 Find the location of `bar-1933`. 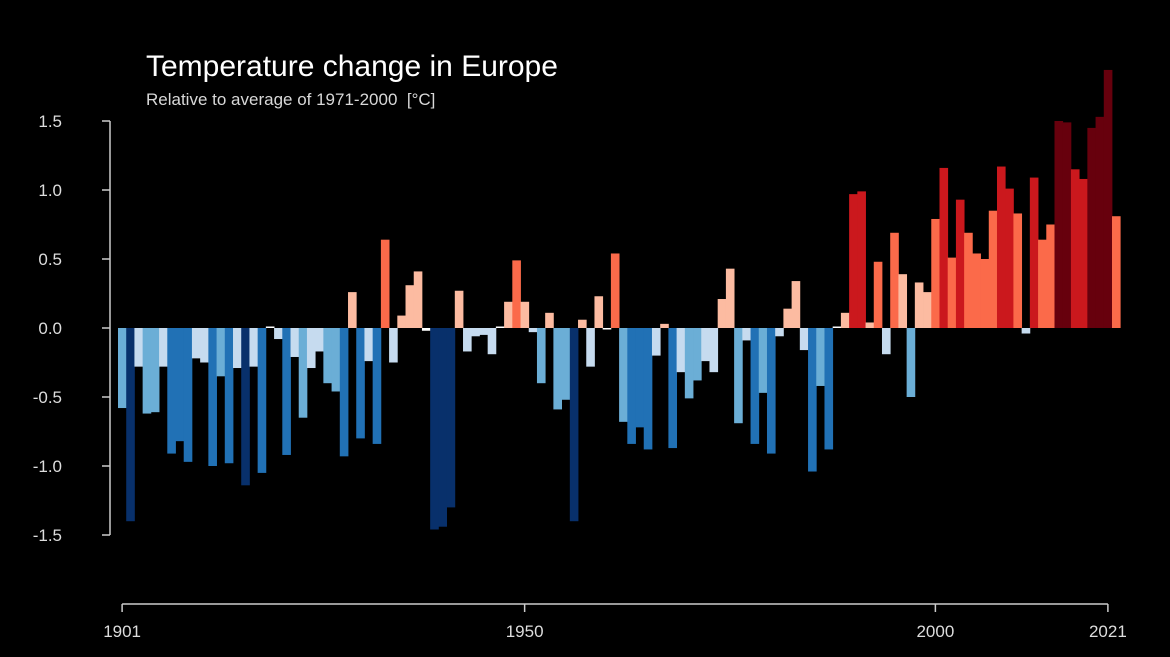

bar-1933 is located at coordinates (385, 283).